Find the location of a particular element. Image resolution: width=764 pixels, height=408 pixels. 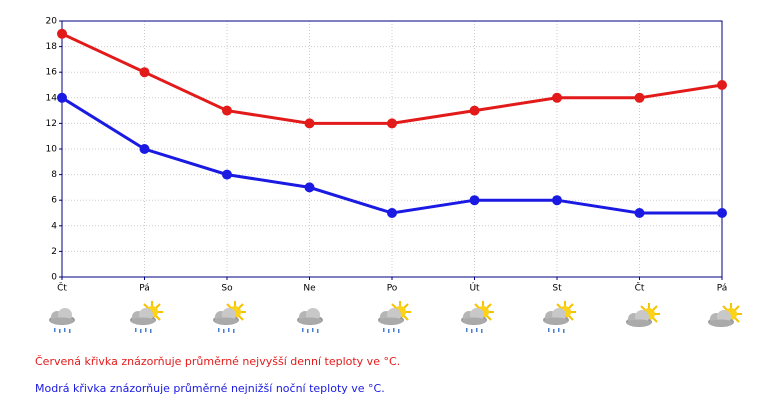

y-tick-label: 18 is located at coordinates (52, 47).